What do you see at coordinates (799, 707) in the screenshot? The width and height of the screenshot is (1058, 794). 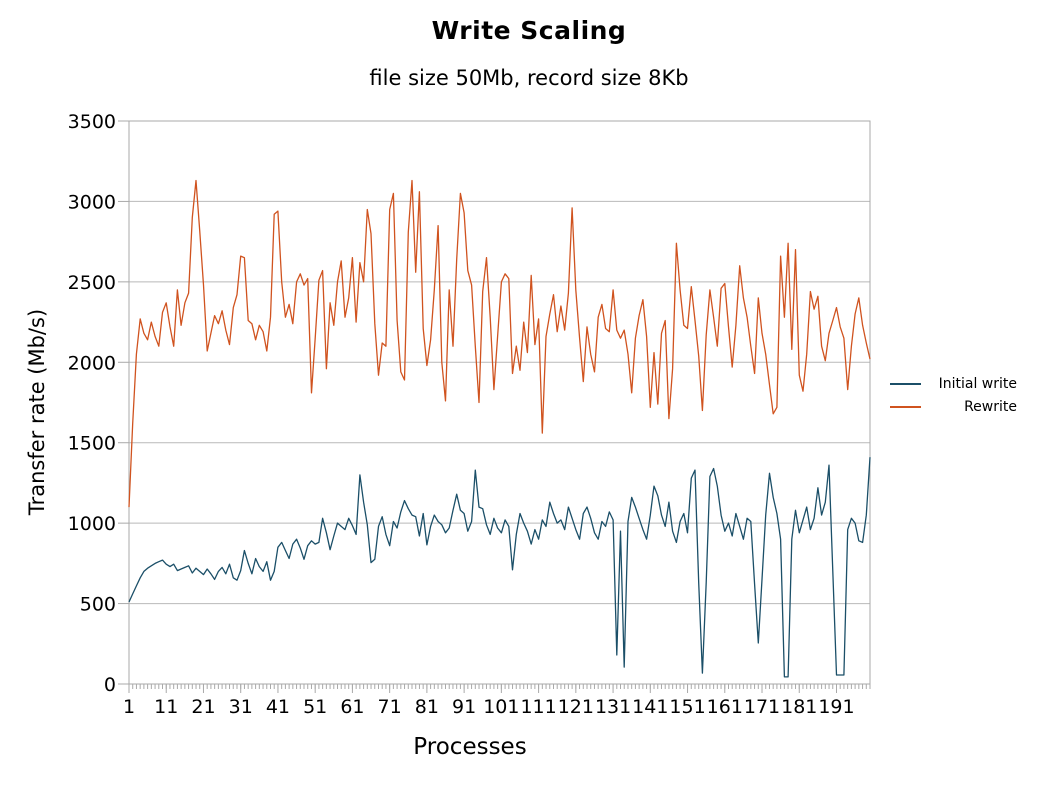 I see `x-tick-label: 181` at bounding box center [799, 707].